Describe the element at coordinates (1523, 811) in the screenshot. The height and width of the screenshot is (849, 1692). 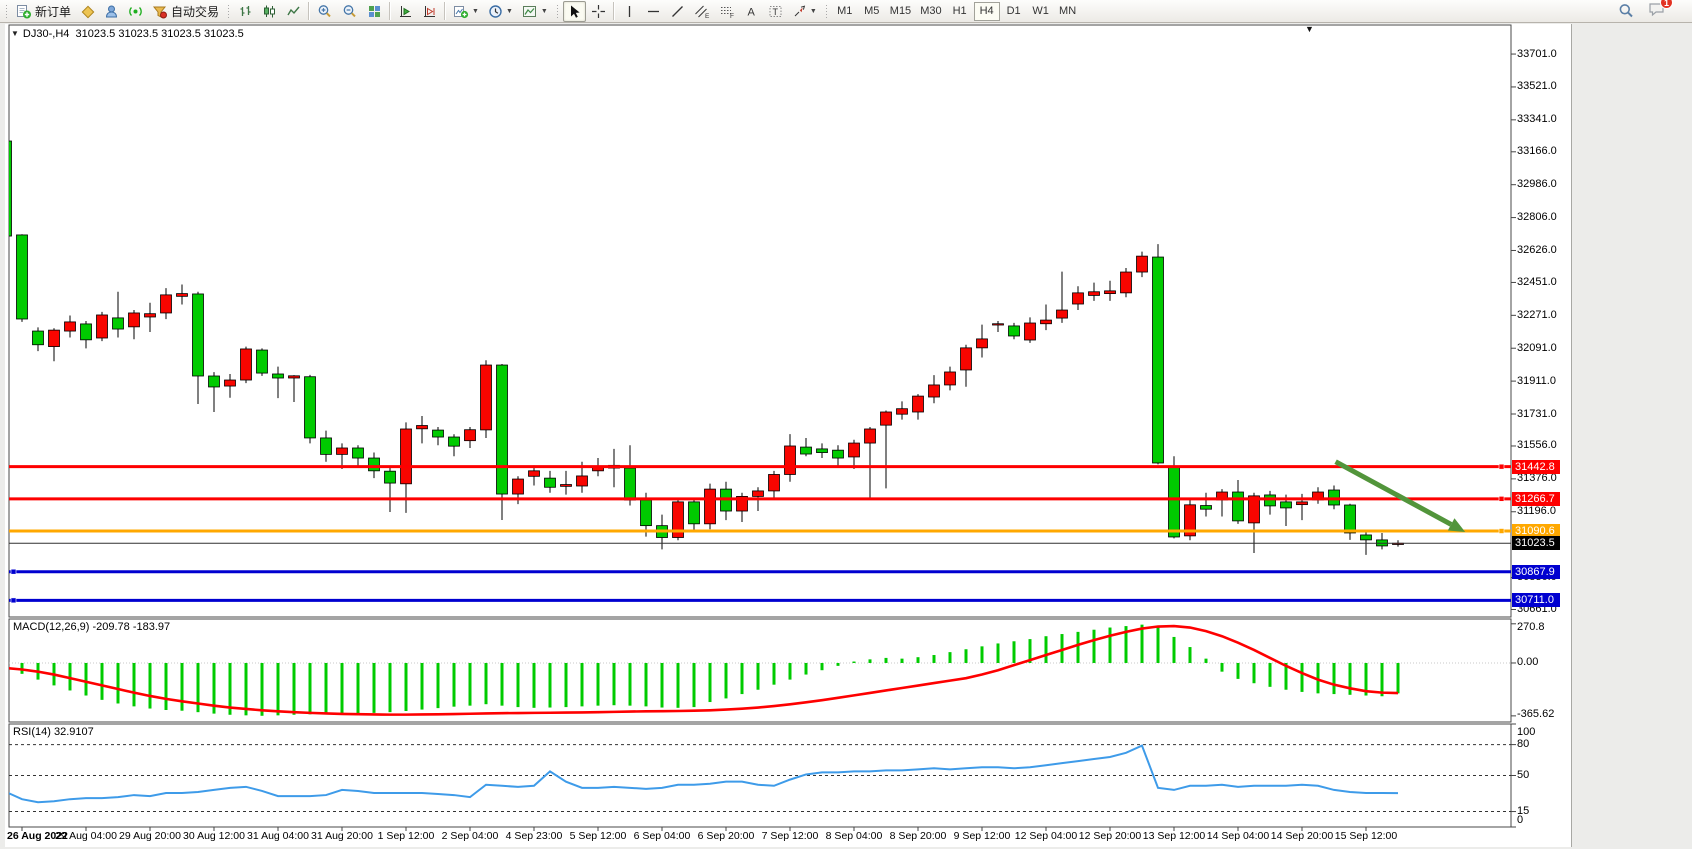
I see `indicator-axis-tick: 15` at that location.